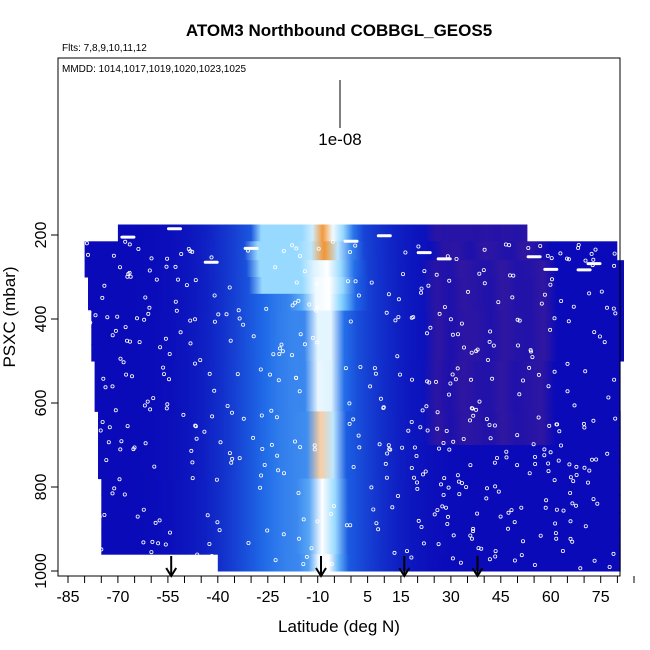 The width and height of the screenshot is (650, 650). What do you see at coordinates (345, 591) in the screenshot?
I see `x-axis: -85 -70 -55 -40 -25 -10 5 15 30 45 60 75` at bounding box center [345, 591].